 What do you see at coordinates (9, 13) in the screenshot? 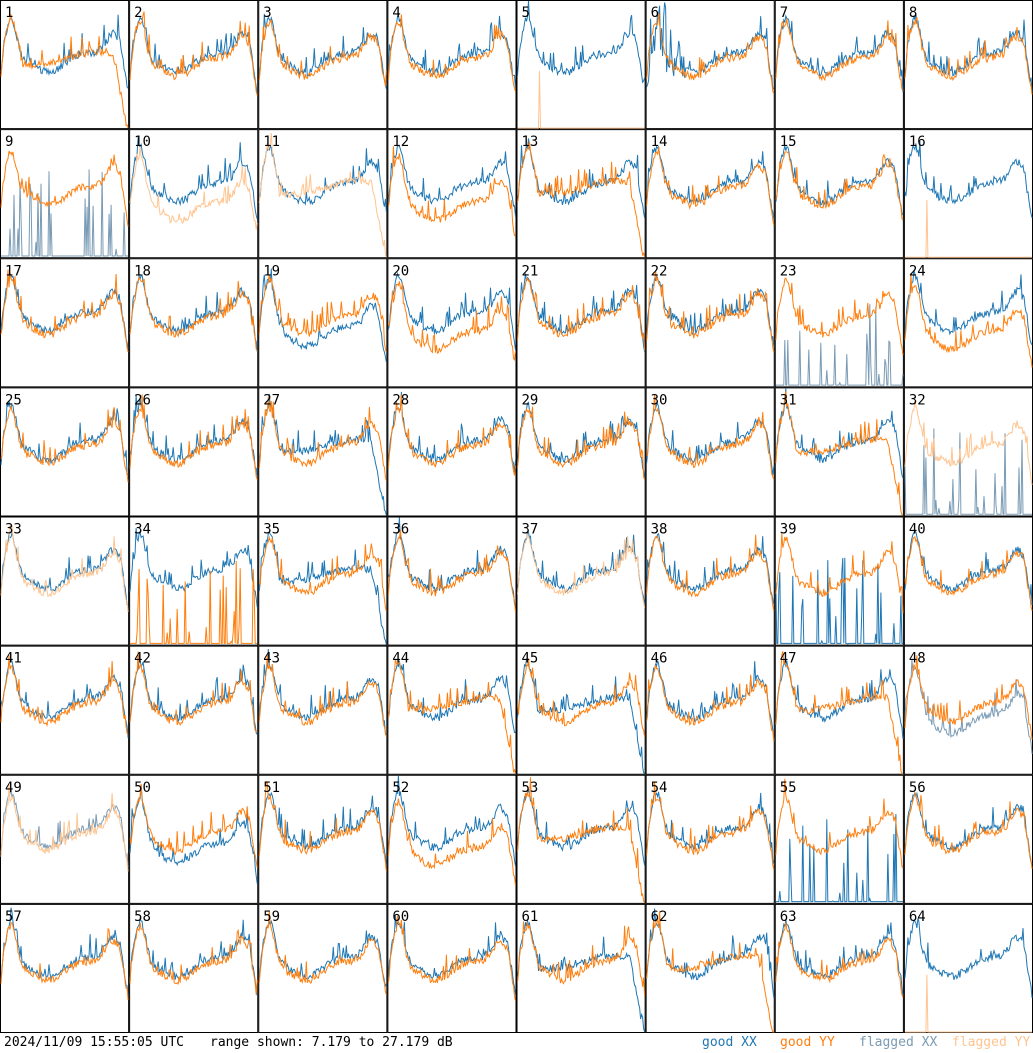
I see `panel-label: 1` at bounding box center [9, 13].